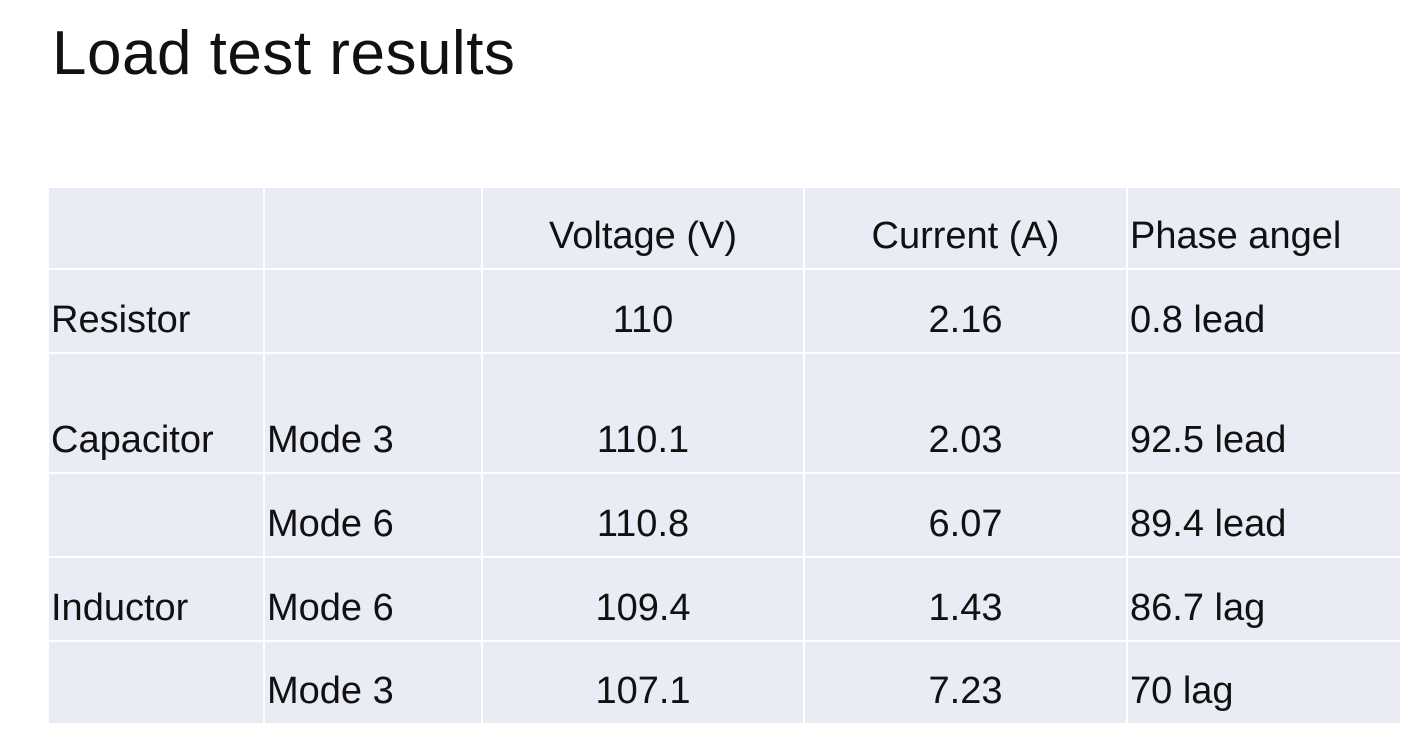 Image resolution: width=1401 pixels, height=736 pixels. I want to click on table-cell: 2.03, so click(965, 413).